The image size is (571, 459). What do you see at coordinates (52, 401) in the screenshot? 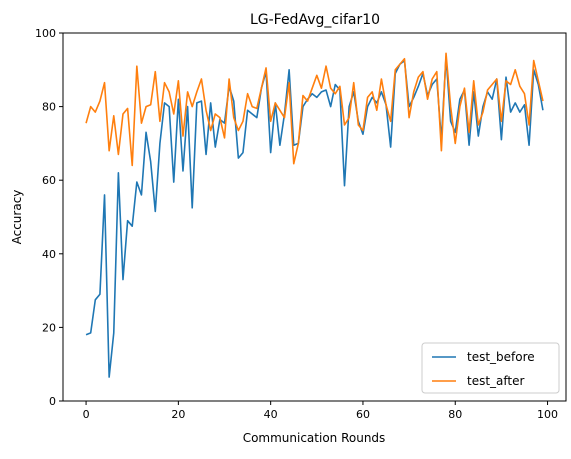
I see `y-tick-label: 0` at bounding box center [52, 401].